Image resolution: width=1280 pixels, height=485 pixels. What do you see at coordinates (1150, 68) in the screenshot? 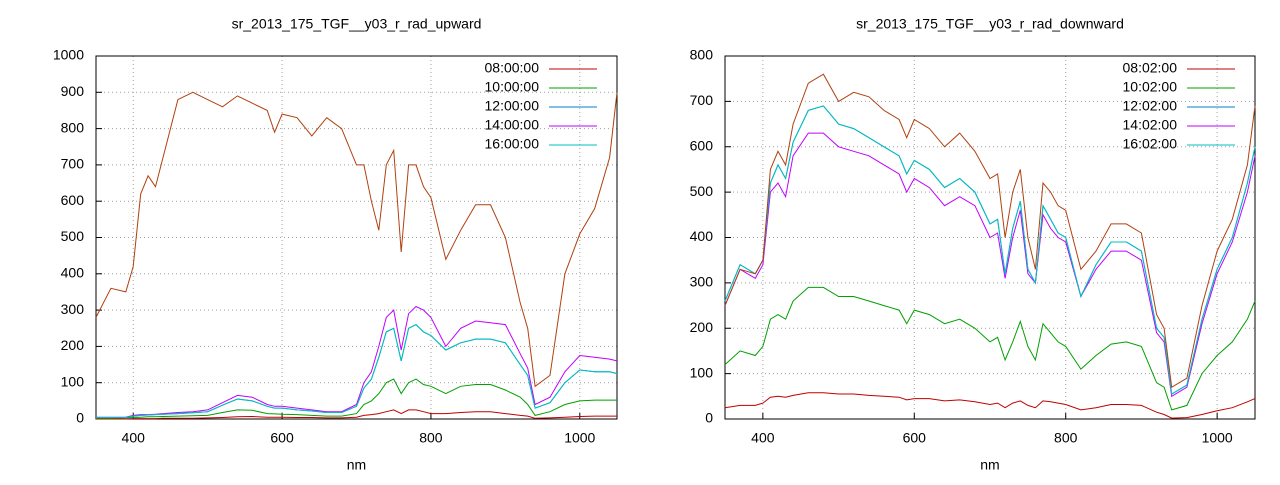
I see `legend-label: 08:02:00` at bounding box center [1150, 68].